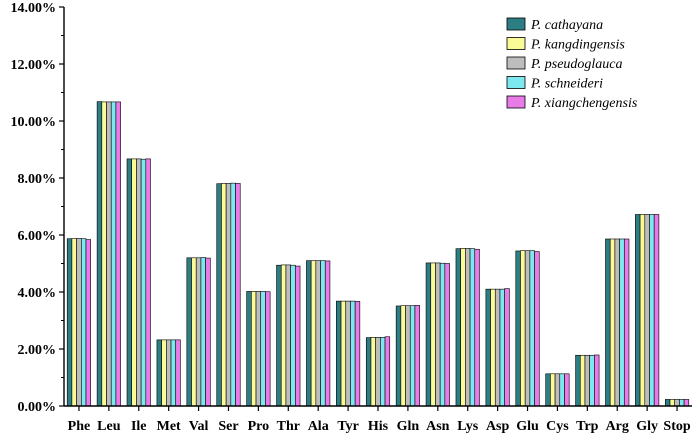 This screenshot has width=696, height=436. What do you see at coordinates (34, 65) in the screenshot?
I see `y-tick-label: 12.00%` at bounding box center [34, 65].